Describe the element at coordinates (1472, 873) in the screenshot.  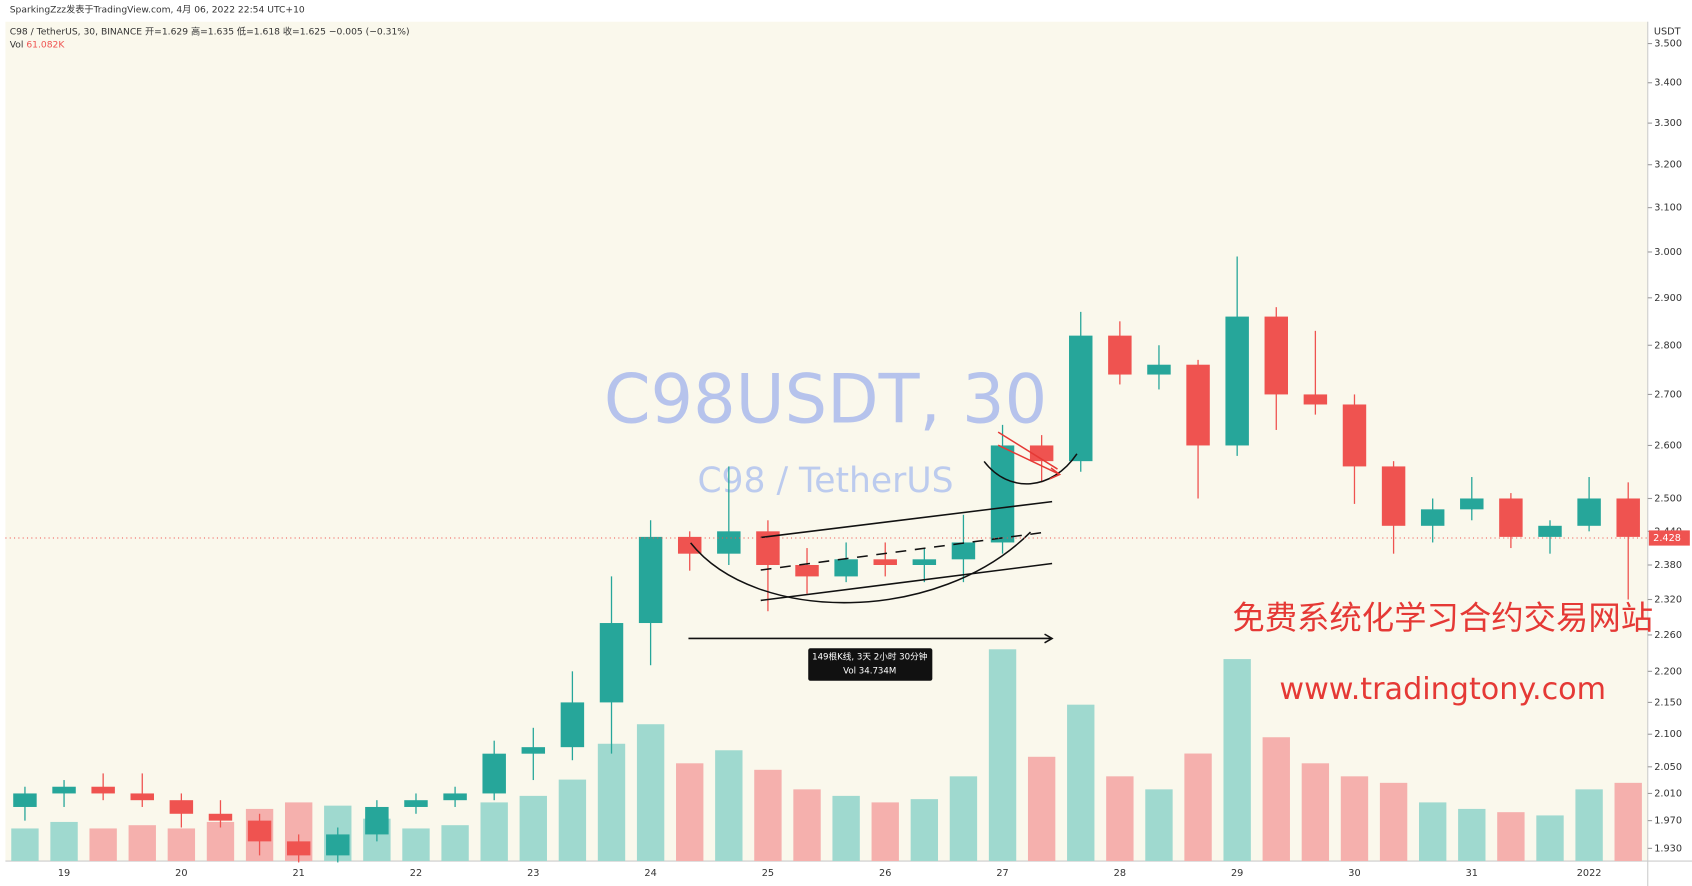
I see `x-tick-label: 31` at that location.